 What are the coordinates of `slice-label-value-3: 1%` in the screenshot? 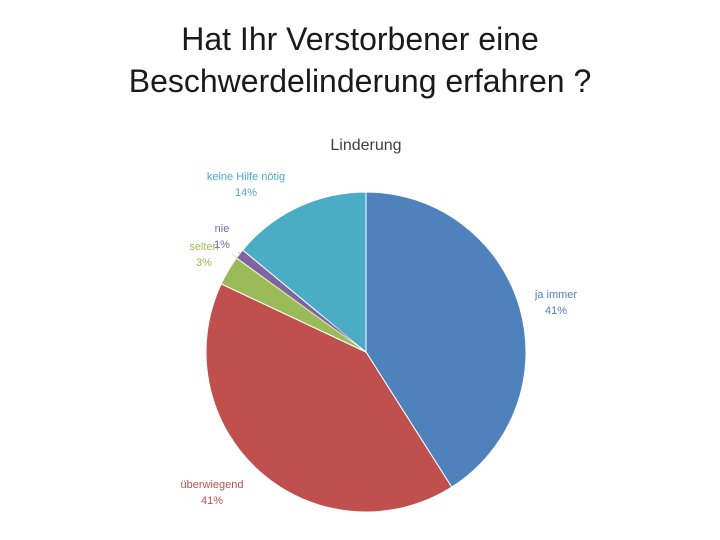 It's located at (222, 245).